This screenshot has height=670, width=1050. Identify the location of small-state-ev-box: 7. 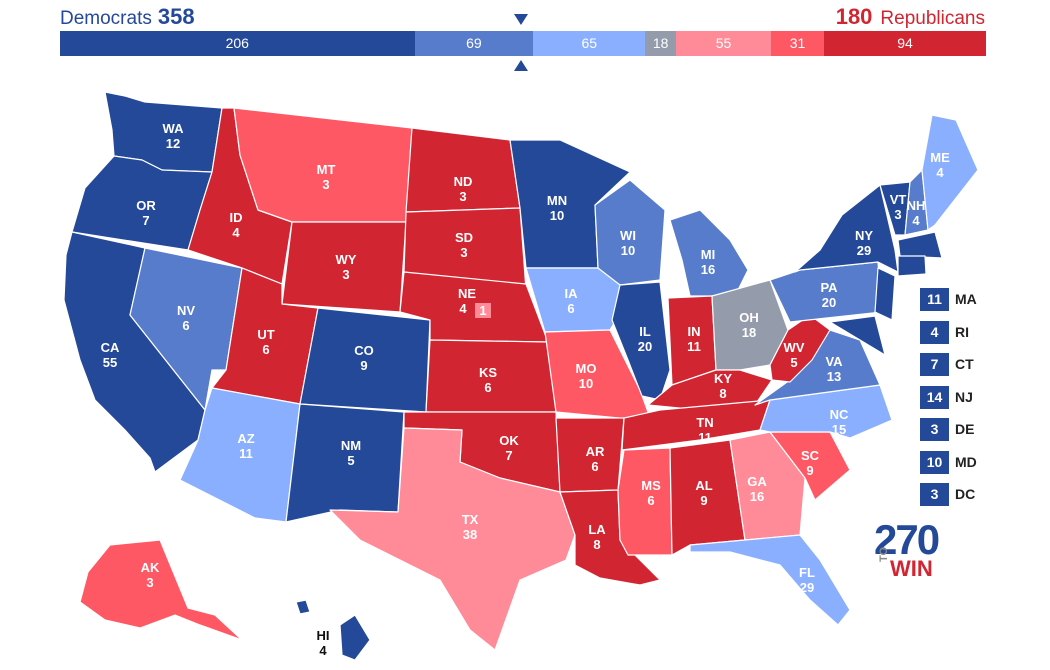
(934, 364).